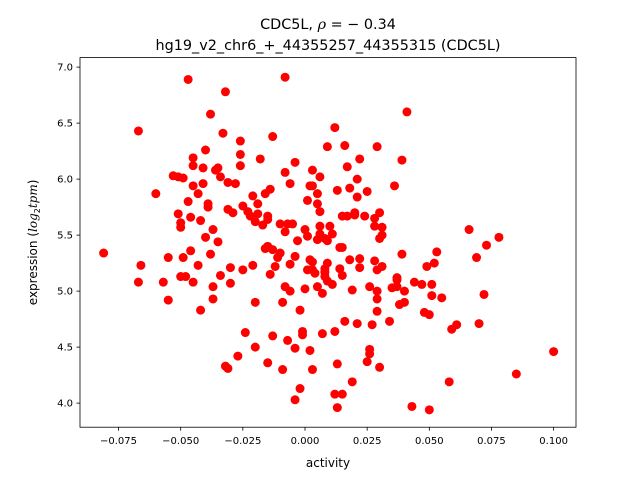 This screenshot has width=640, height=484. Describe the element at coordinates (327, 46) in the screenshot. I see `chart-title-line2: hg19_v2_chr6_+_44355257_44355315 (CDC5L)` at that location.